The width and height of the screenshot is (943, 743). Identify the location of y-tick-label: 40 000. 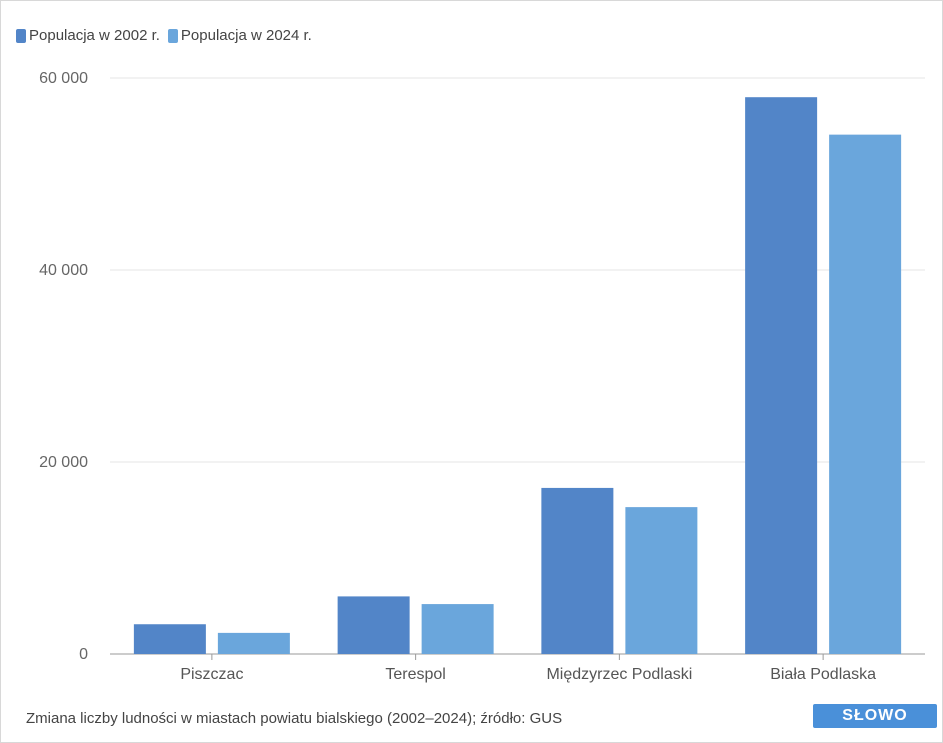
(63, 270).